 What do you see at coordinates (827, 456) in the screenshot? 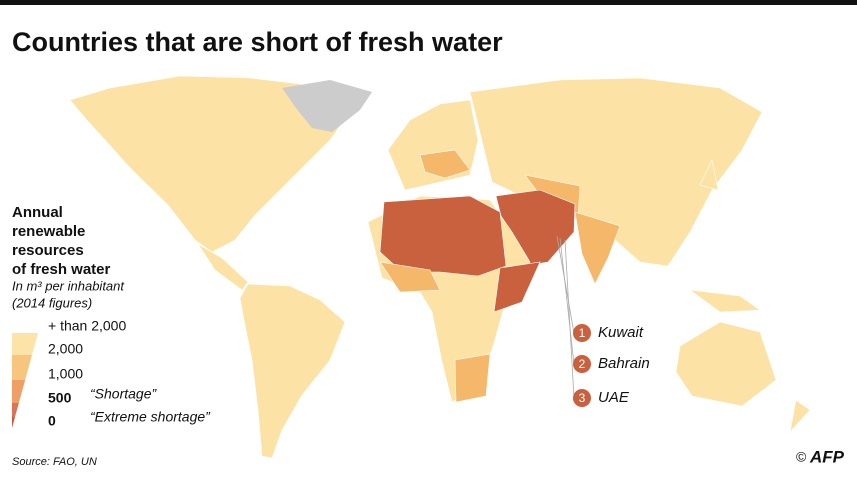
I see `logo: AFP` at bounding box center [827, 456].